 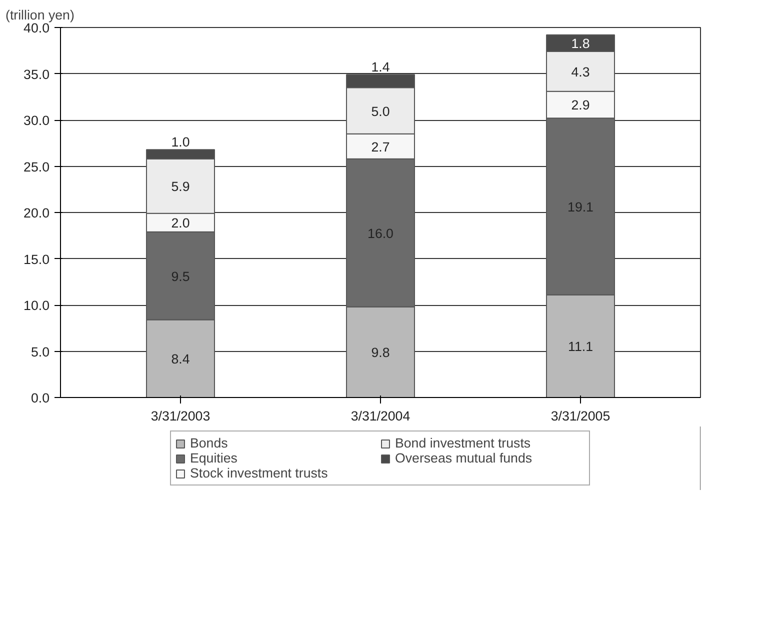 What do you see at coordinates (180, 186) in the screenshot?
I see `data-label: 5.9` at bounding box center [180, 186].